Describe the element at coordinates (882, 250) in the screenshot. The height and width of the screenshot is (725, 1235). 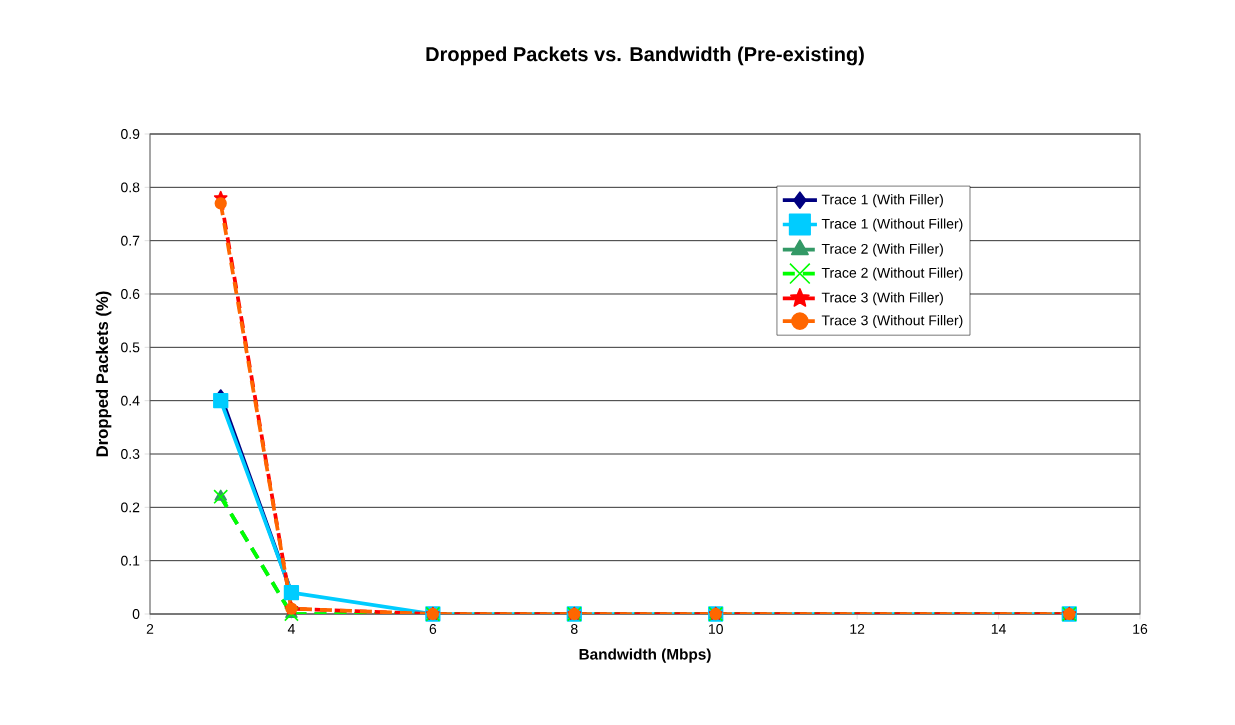
I see `legend-label: Trace 2 (With Filler)` at that location.